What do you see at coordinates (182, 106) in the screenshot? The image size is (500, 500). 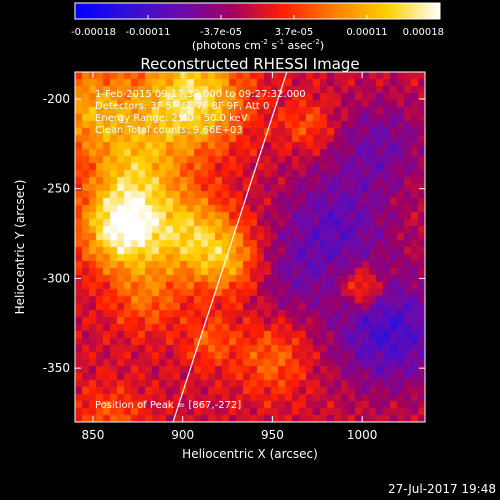 I see `annotation-detectors: Detectors: 3F 5F 6F 7F 8F 9F, Att 0` at bounding box center [182, 106].